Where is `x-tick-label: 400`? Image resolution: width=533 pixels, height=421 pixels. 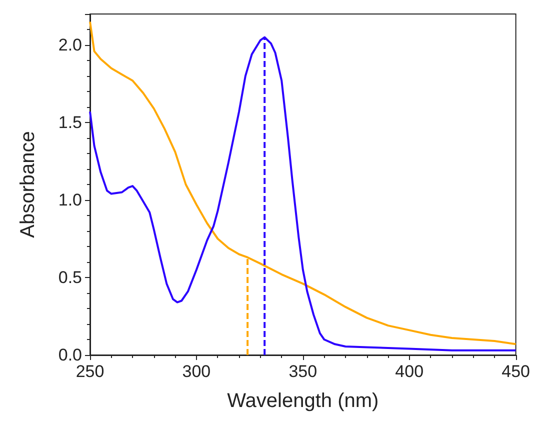 x-tick-label: 400 is located at coordinates (409, 371).